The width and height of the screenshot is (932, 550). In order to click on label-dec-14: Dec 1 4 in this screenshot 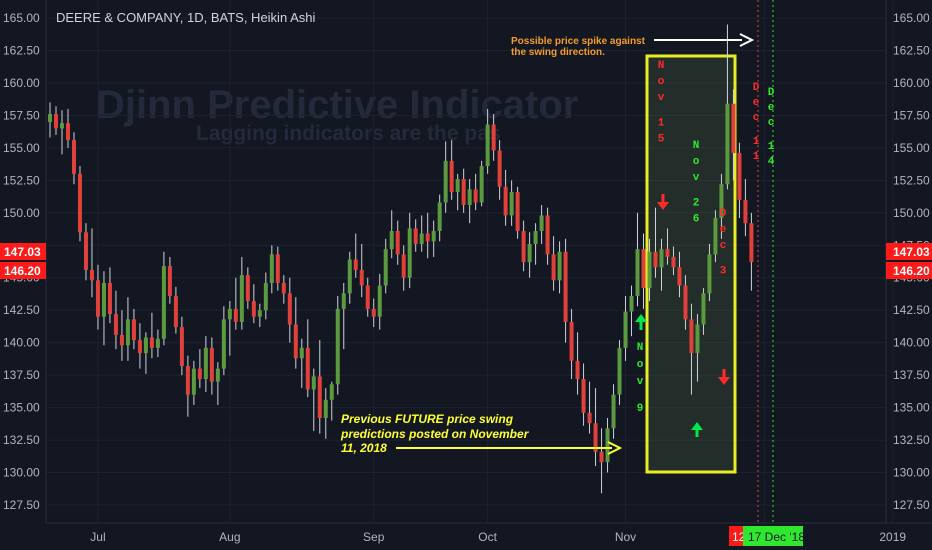, I will do `click(771, 127)`.